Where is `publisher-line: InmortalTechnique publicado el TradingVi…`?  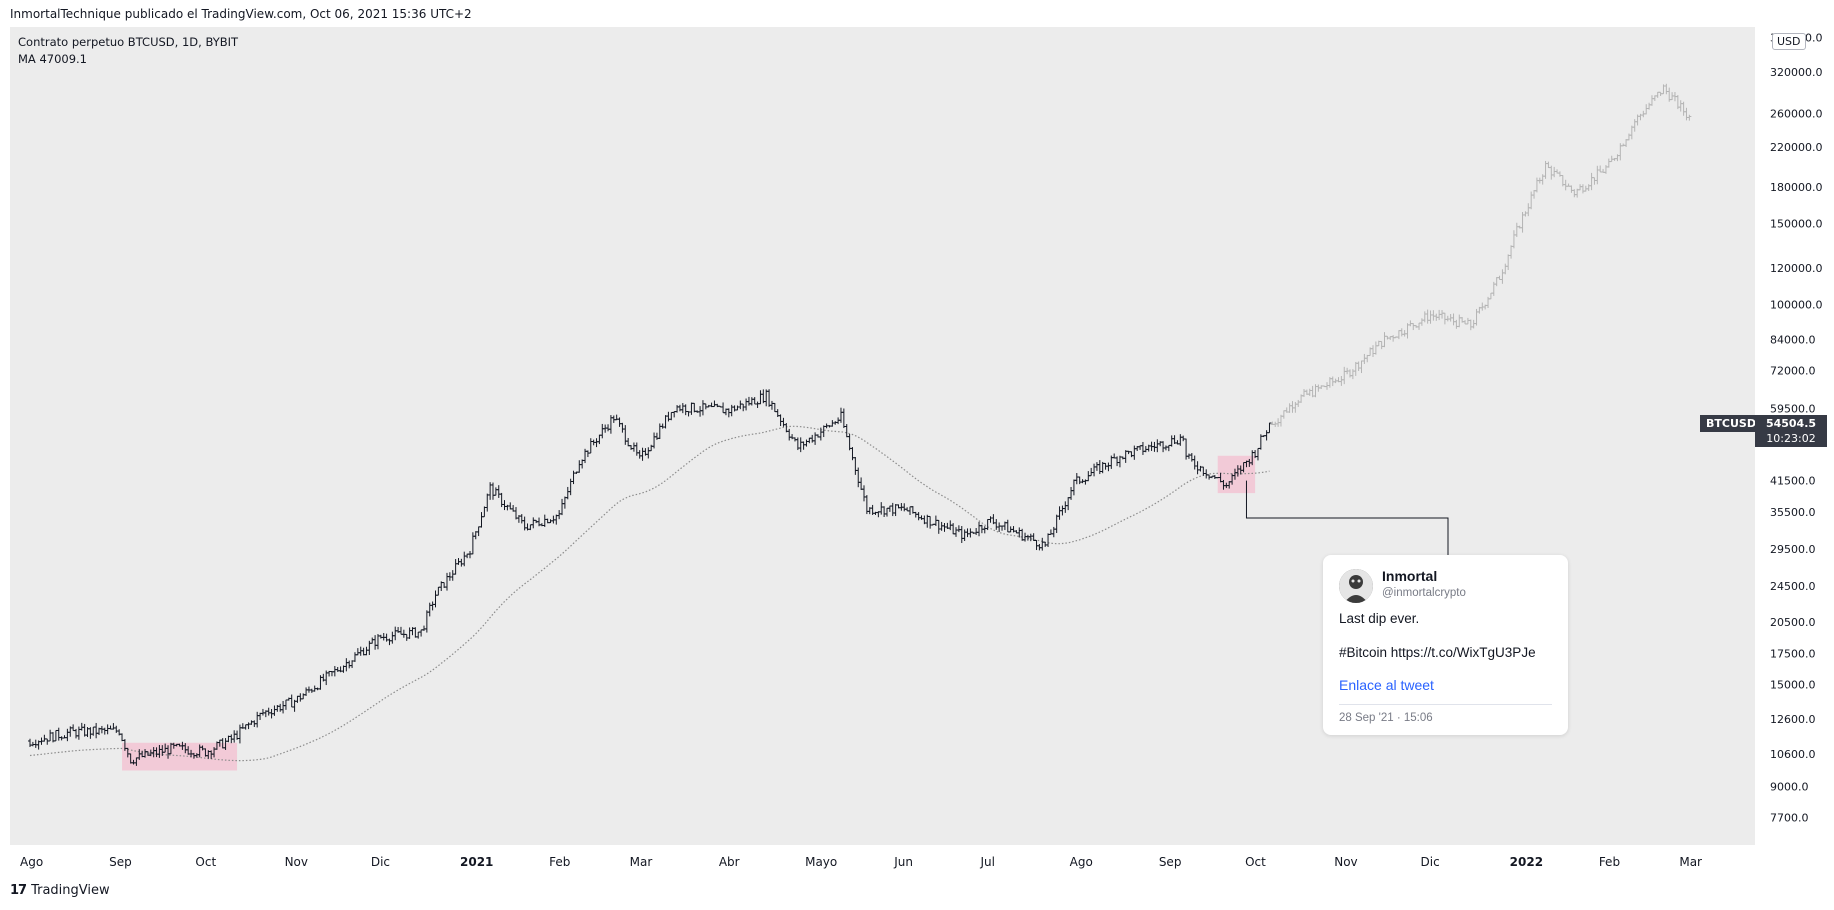 publisher-line: InmortalTechnique publicado el TradingVi… is located at coordinates (241, 14).